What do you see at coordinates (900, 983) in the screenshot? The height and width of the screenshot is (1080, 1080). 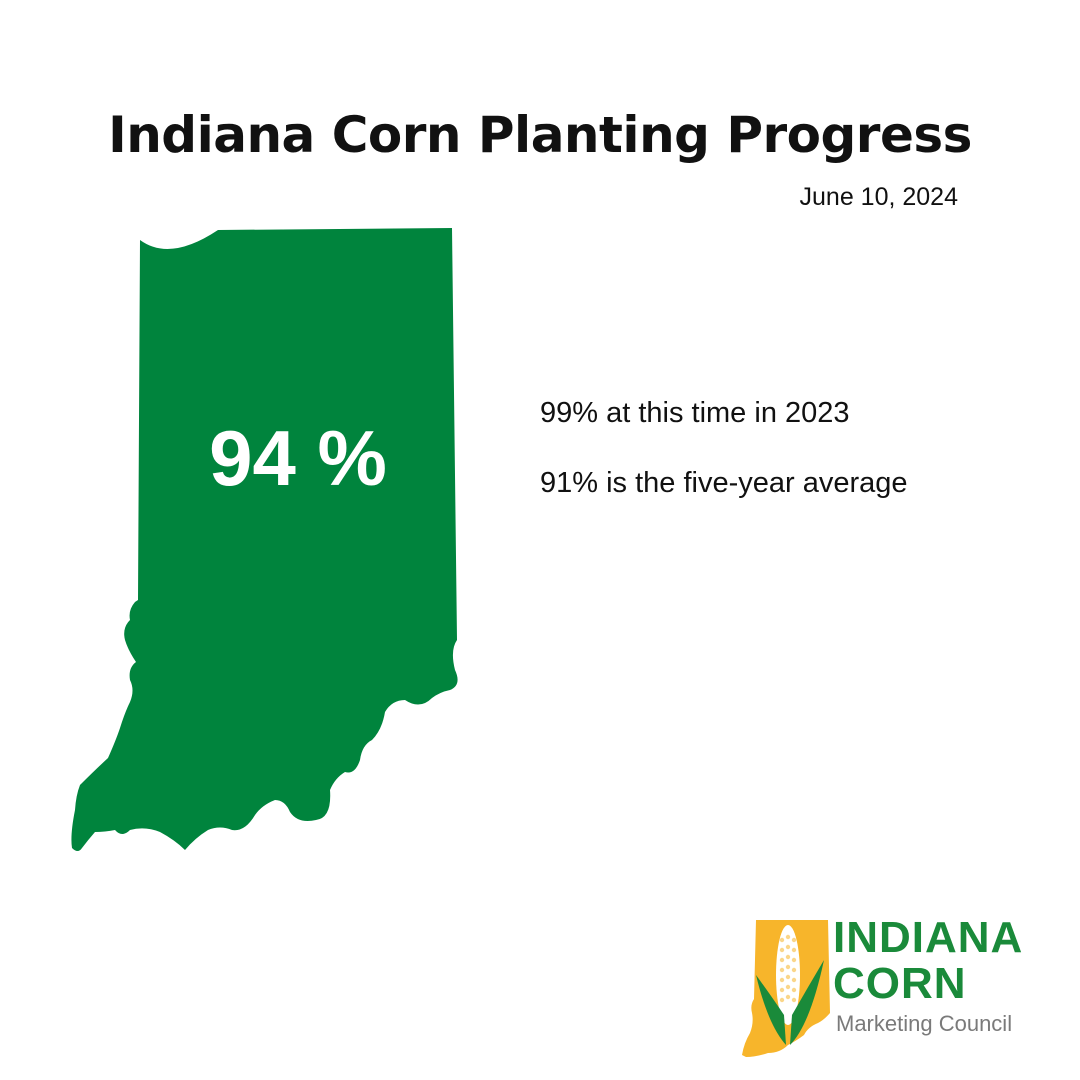 I see `logo-text-corn: CORN` at bounding box center [900, 983].